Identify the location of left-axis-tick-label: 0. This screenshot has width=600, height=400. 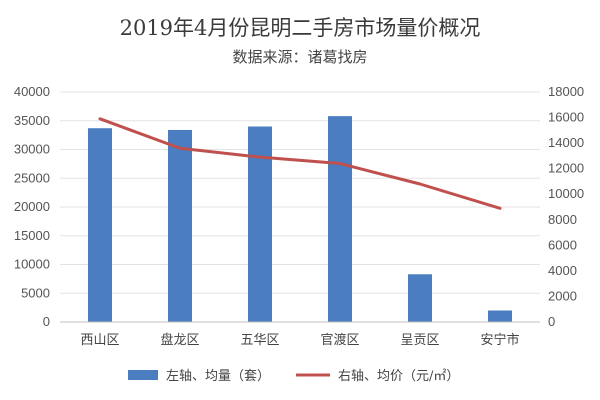
(46, 321).